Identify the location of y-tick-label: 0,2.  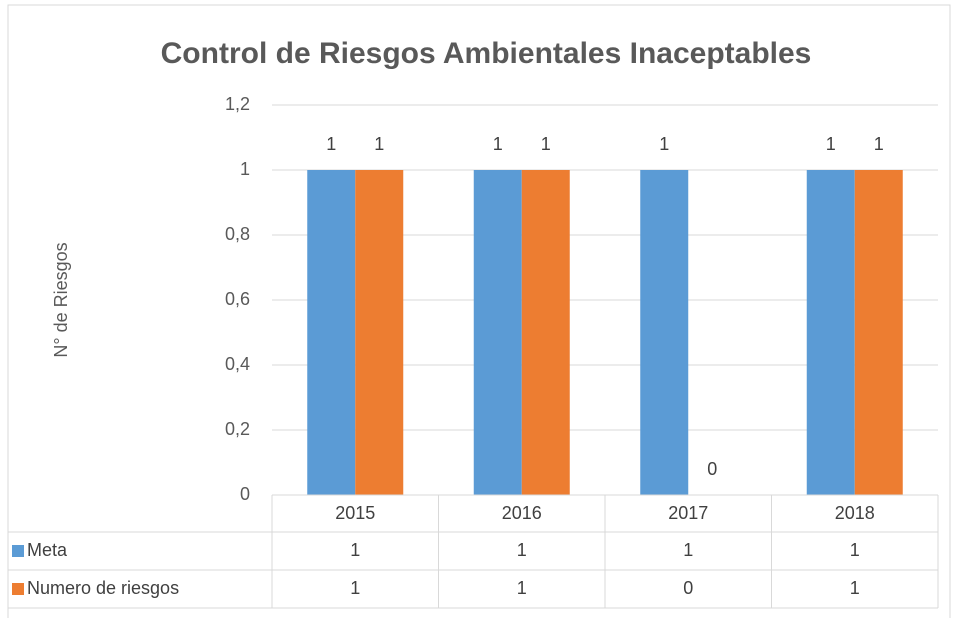
(237, 429).